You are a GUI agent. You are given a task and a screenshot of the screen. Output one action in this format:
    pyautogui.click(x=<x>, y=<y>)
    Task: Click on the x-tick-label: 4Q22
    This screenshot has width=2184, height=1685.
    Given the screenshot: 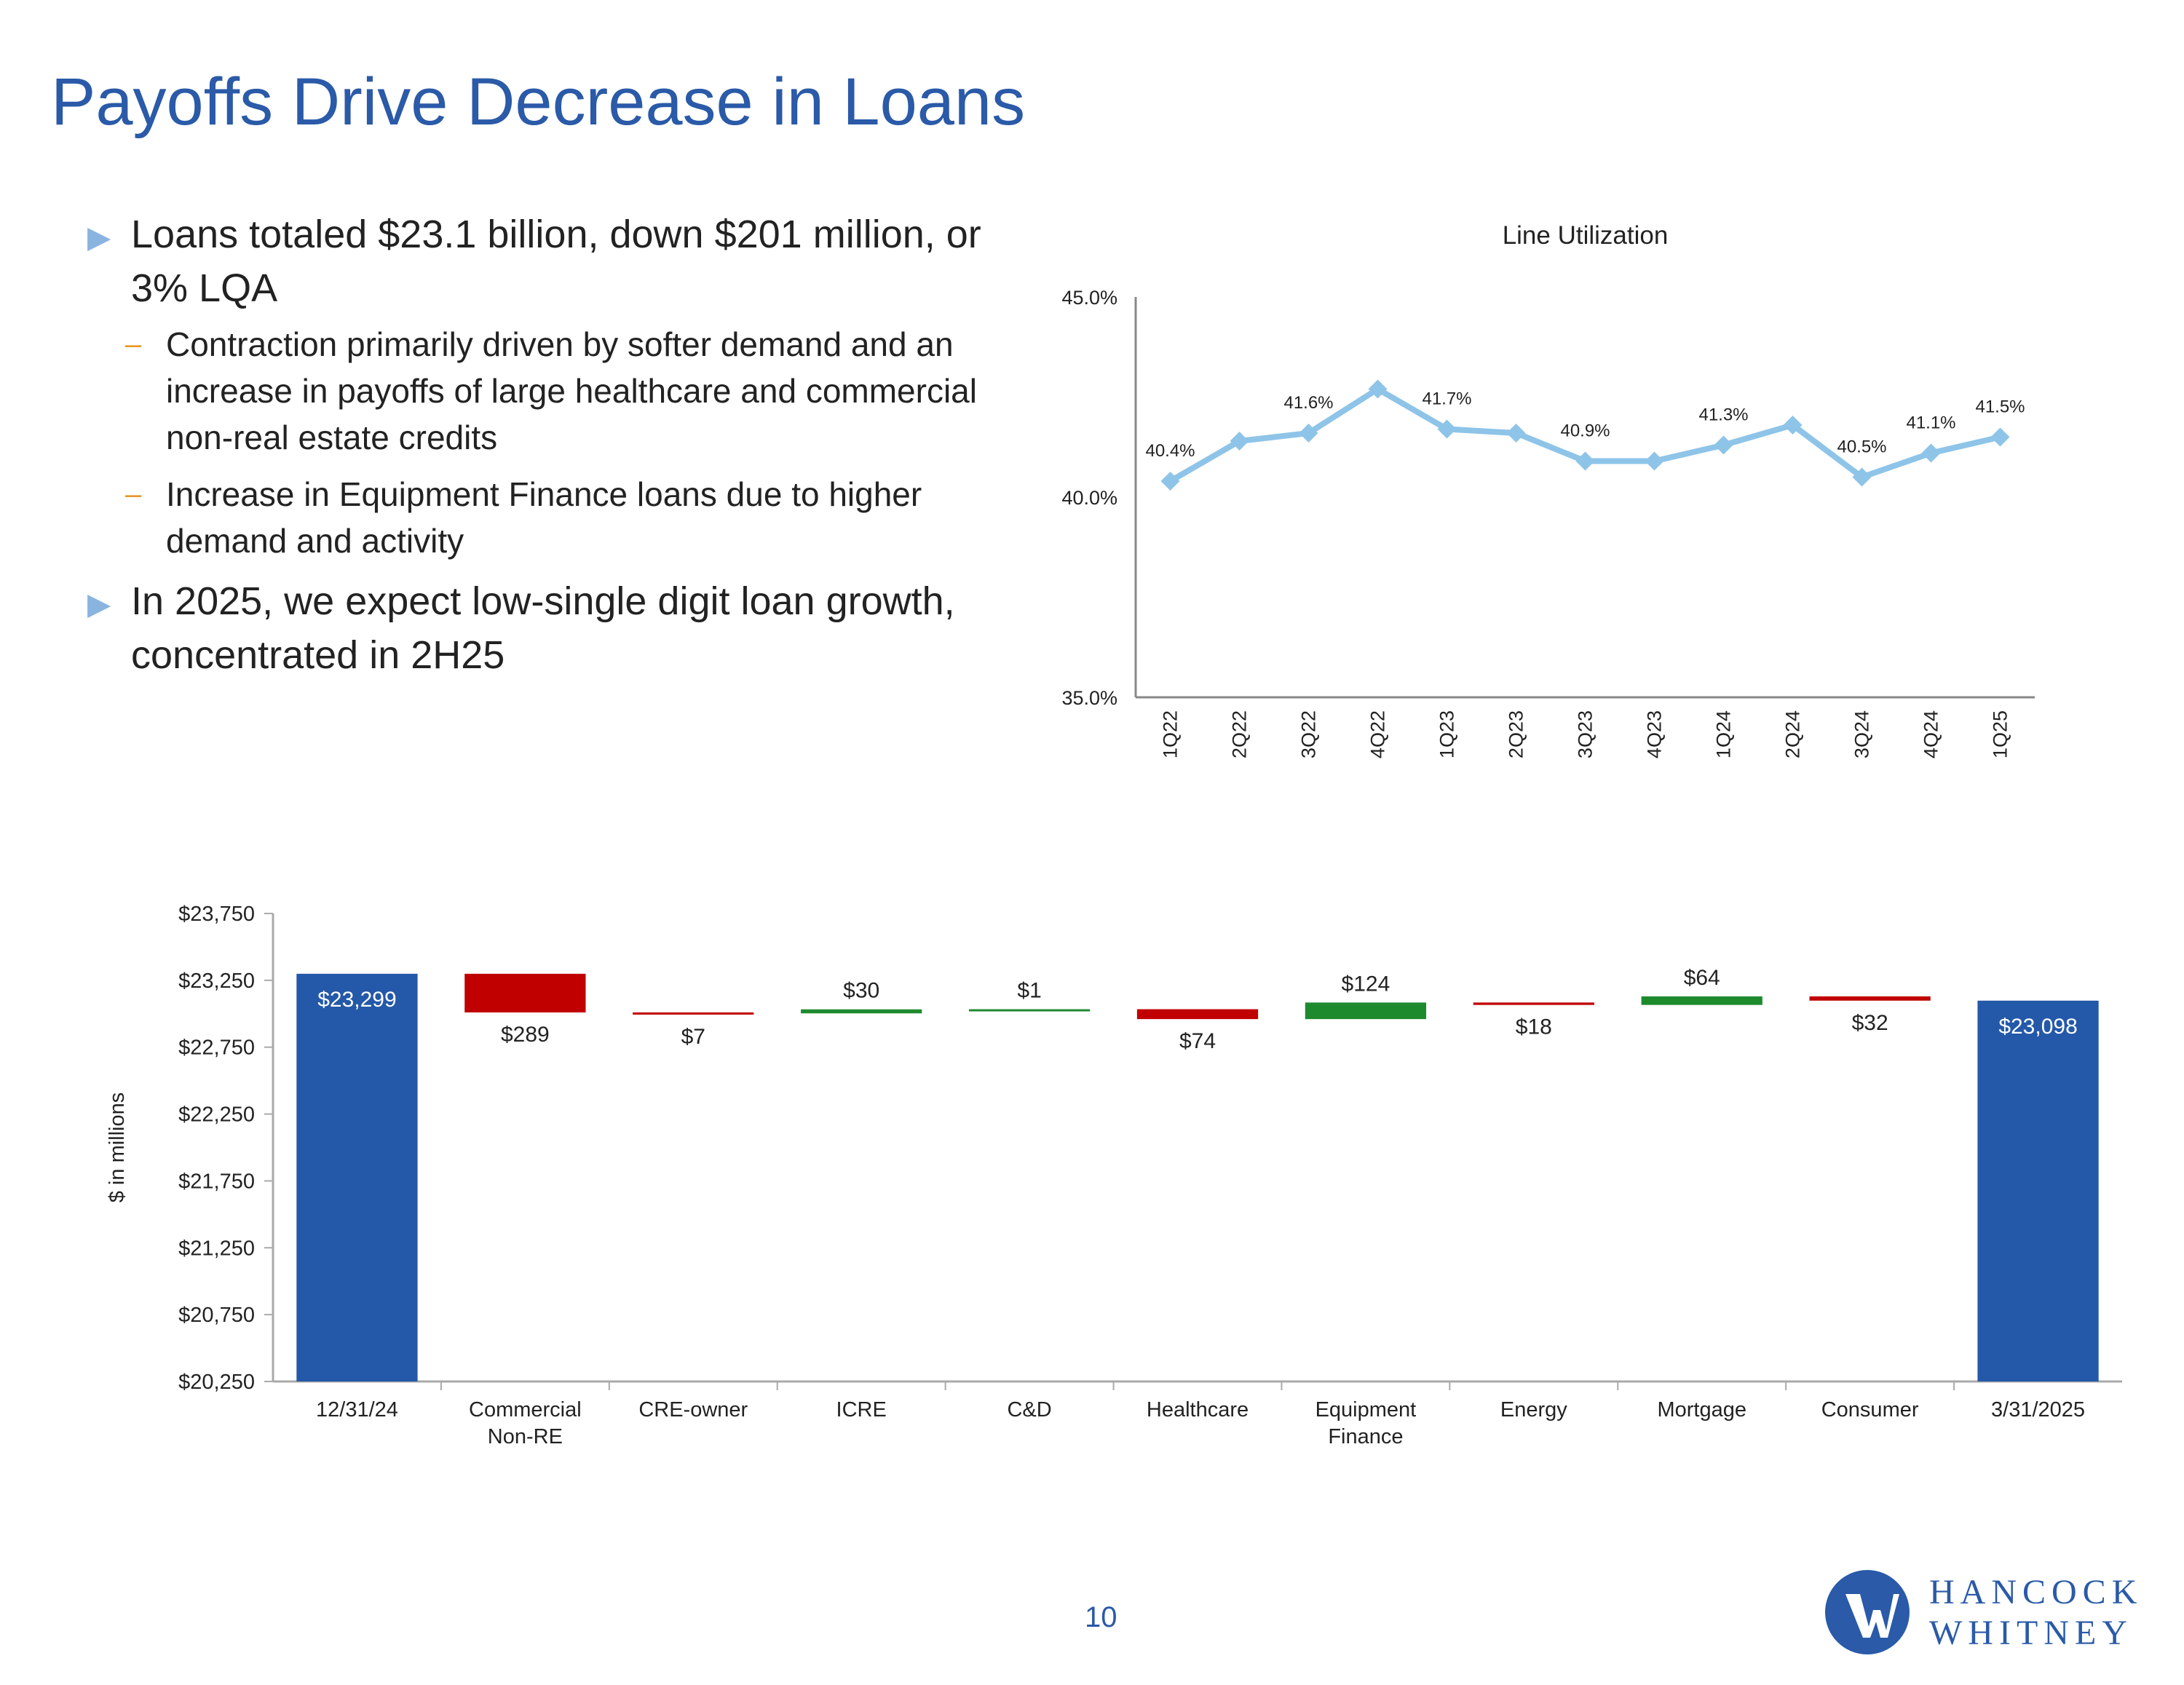 What is the action you would take?
    pyautogui.click(x=1378, y=734)
    